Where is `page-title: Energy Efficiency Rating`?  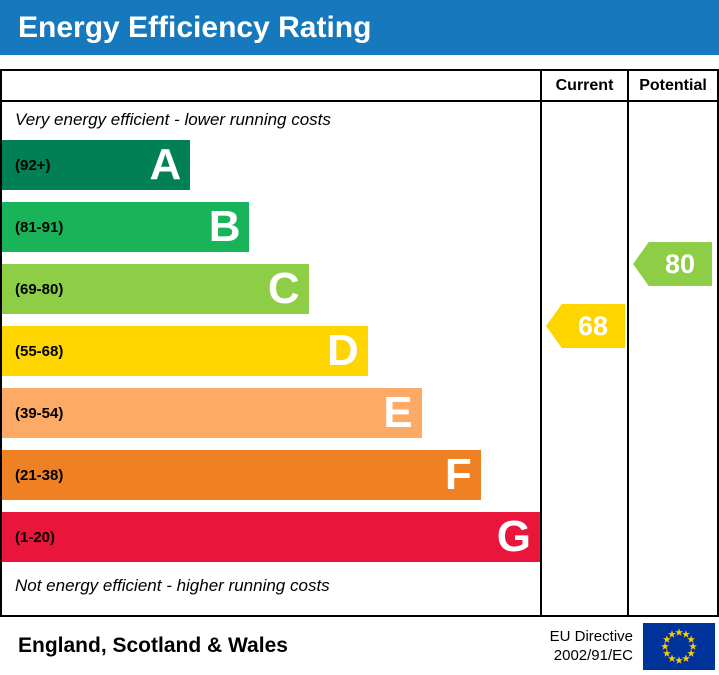 page-title: Energy Efficiency Rating is located at coordinates (195, 27).